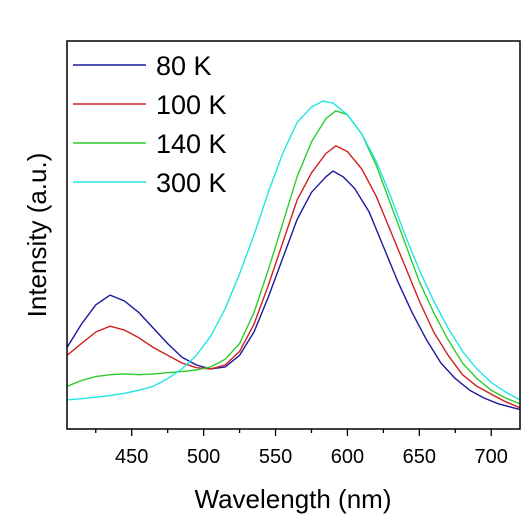  What do you see at coordinates (293, 499) in the screenshot?
I see `x-axis-title: Wavelength (nm)` at bounding box center [293, 499].